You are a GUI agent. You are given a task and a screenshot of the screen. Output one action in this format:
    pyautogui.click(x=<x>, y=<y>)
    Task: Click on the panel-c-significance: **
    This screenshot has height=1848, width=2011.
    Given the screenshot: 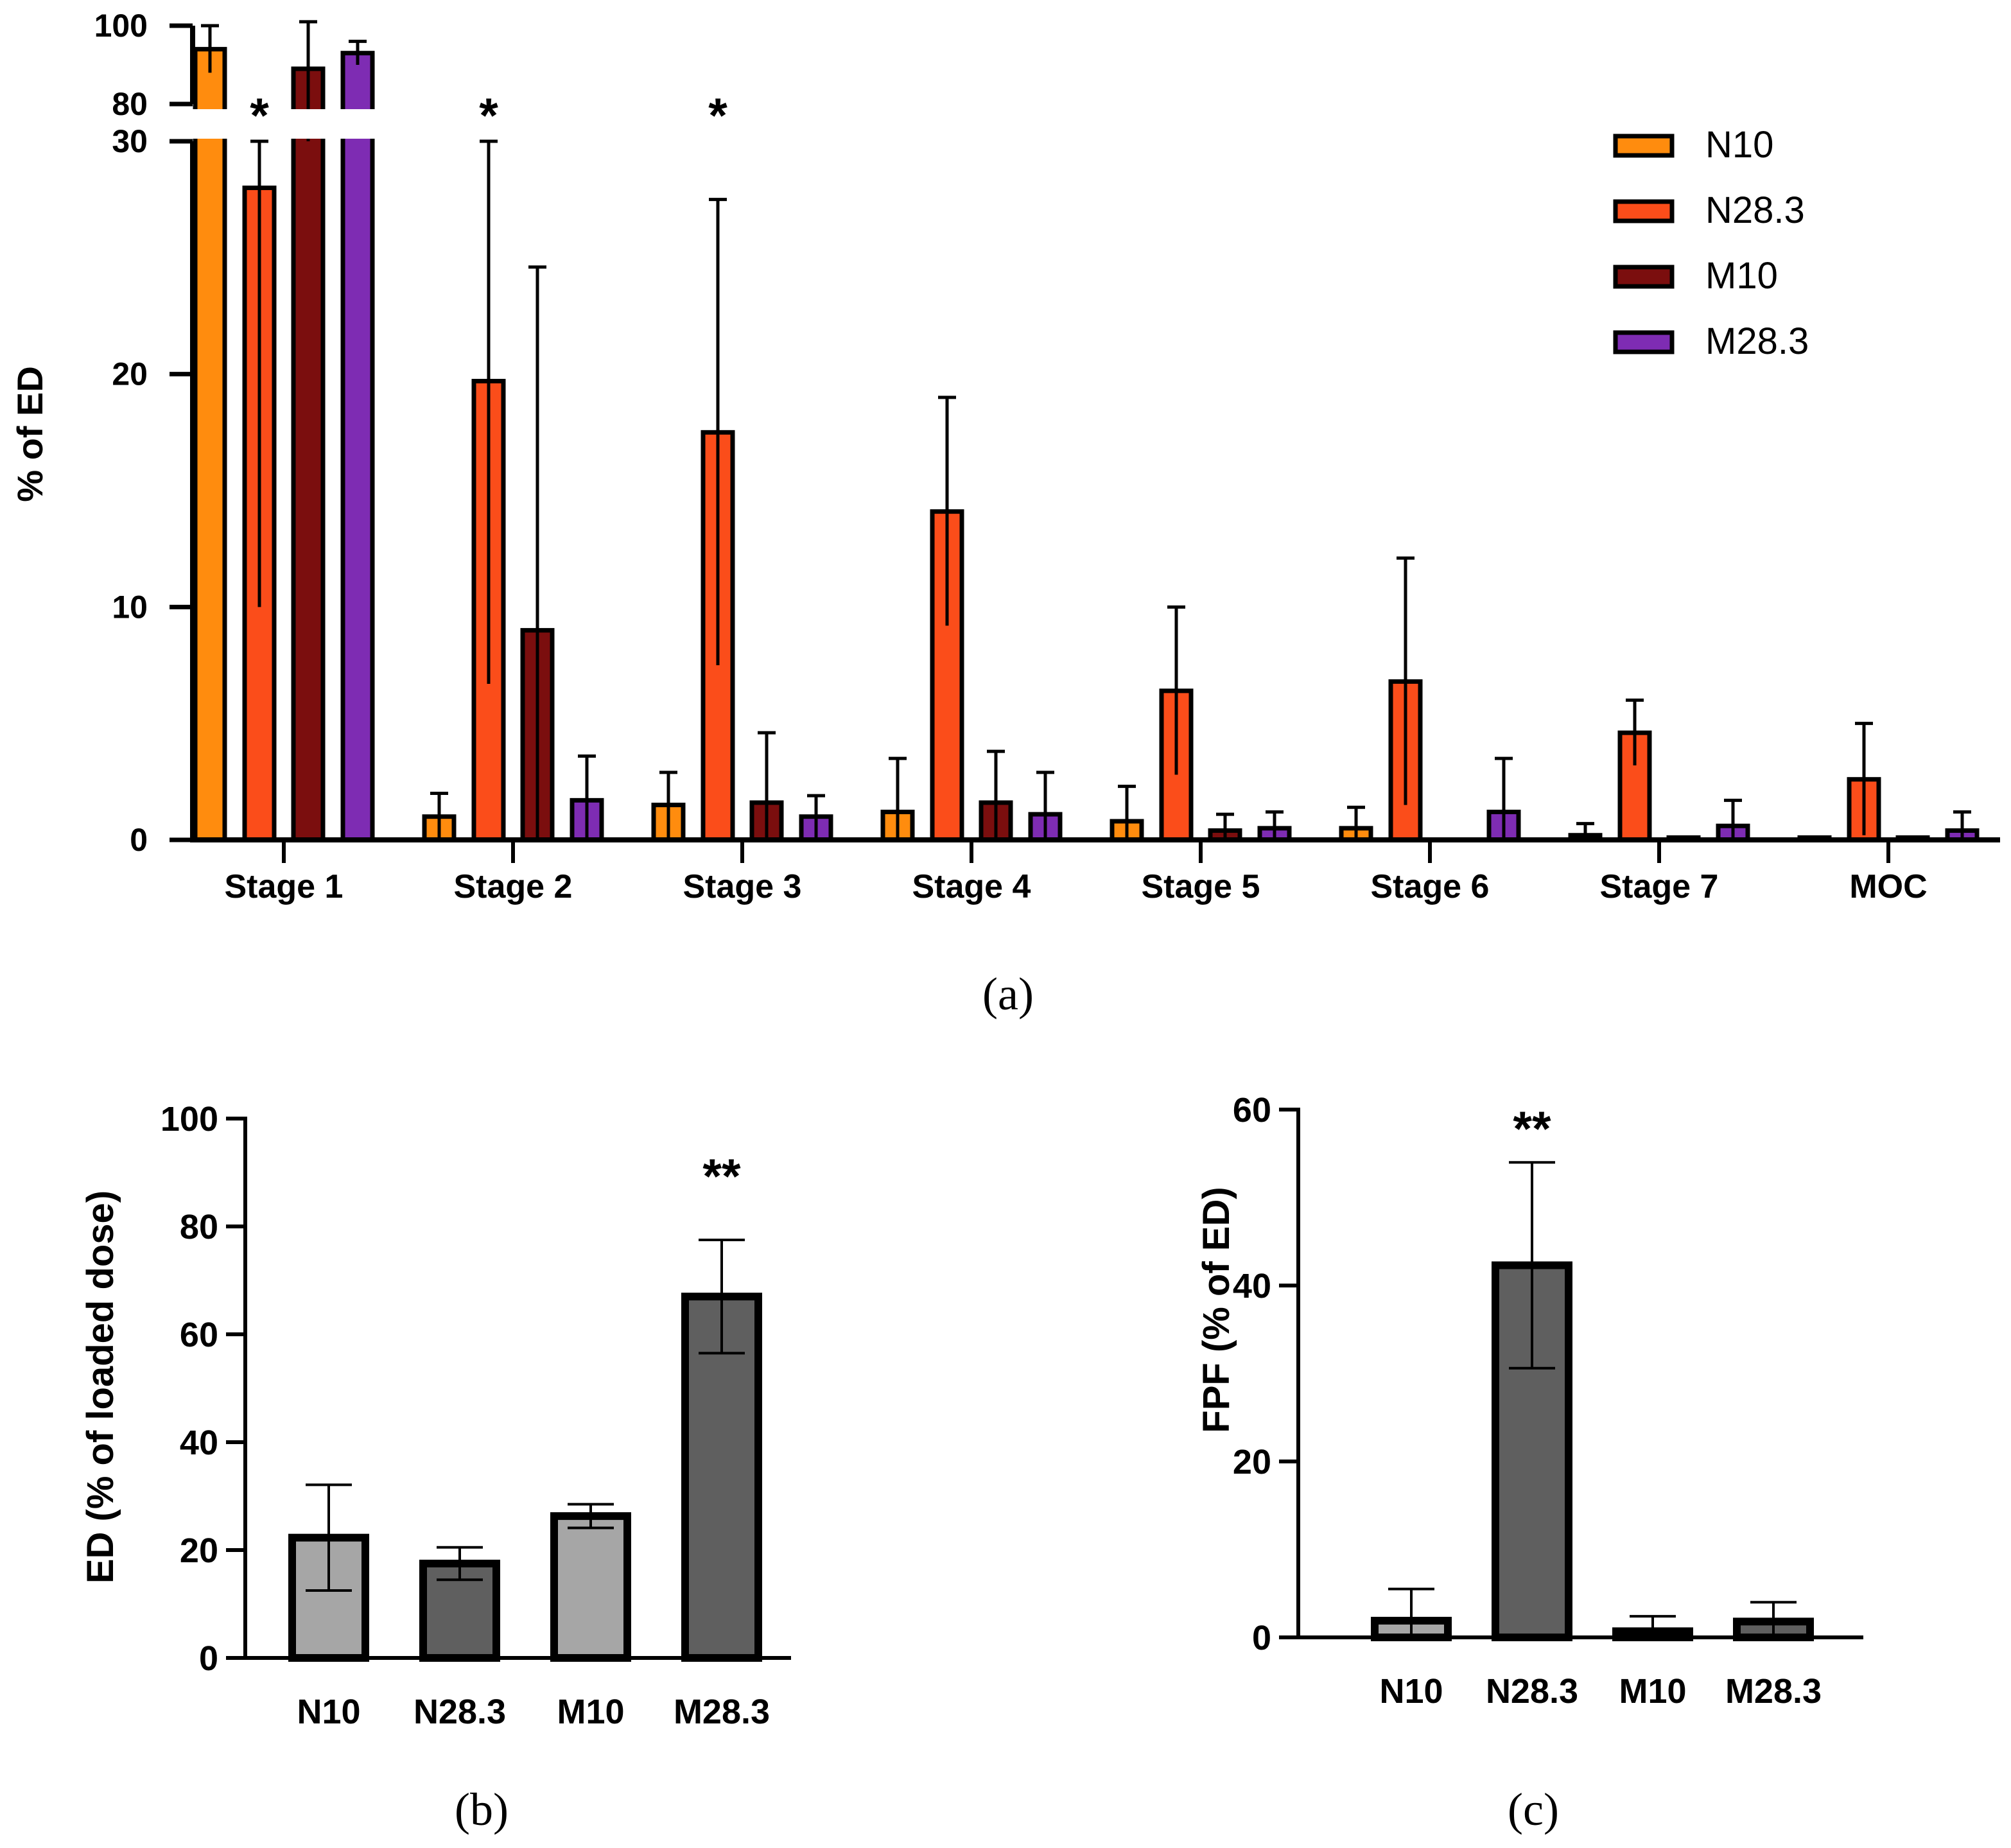 What is the action you would take?
    pyautogui.click(x=1532, y=1129)
    